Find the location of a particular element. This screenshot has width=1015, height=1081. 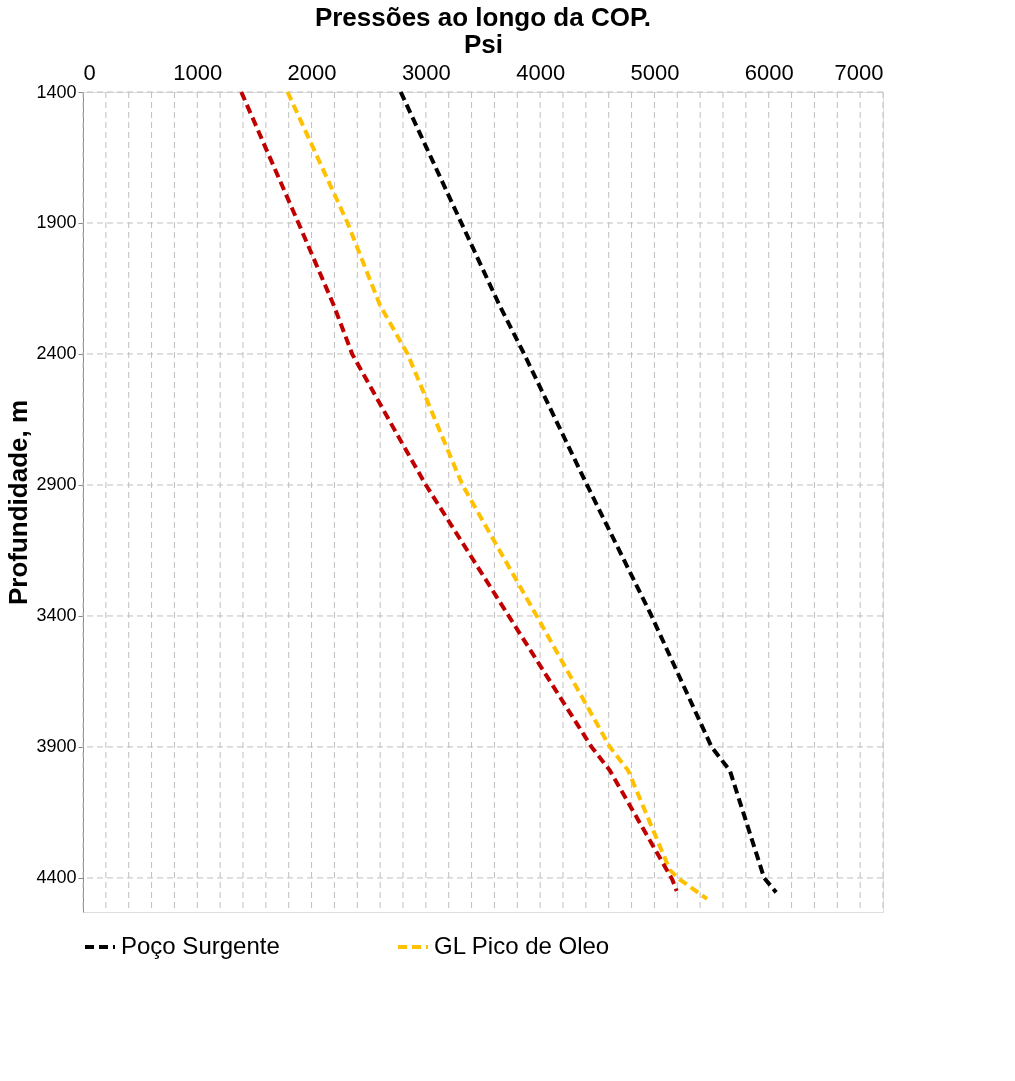

y-tick-label: 1400 is located at coordinates (56, 91).